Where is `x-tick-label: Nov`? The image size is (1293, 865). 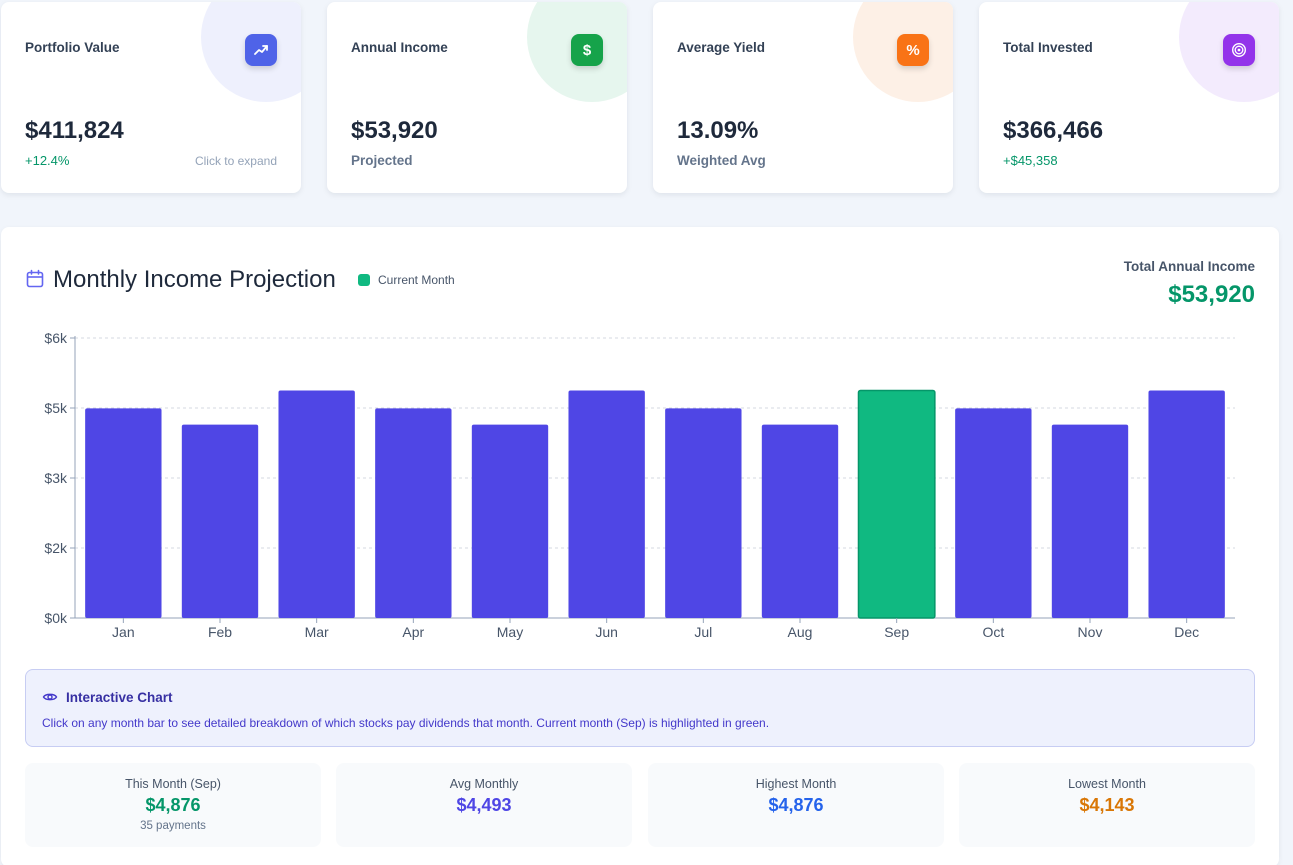 x-tick-label: Nov is located at coordinates (1090, 632).